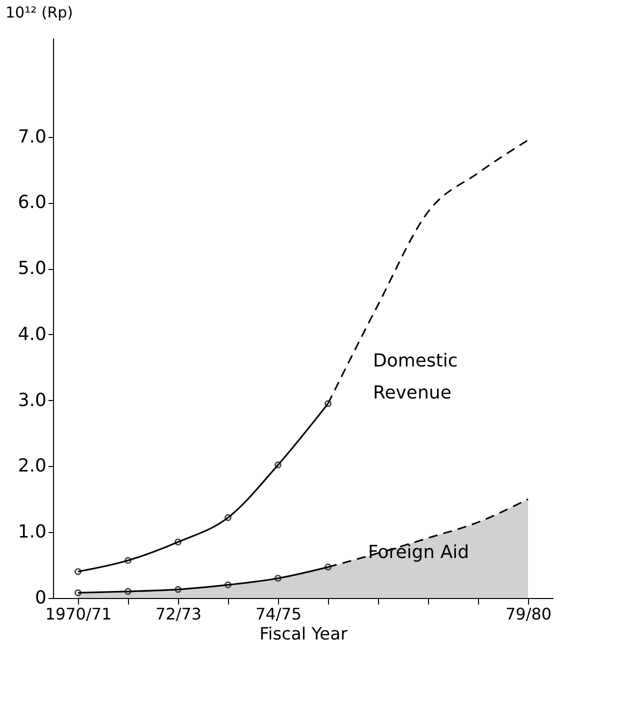  What do you see at coordinates (528, 614) in the screenshot?
I see `x-tick-label: 79/80` at bounding box center [528, 614].